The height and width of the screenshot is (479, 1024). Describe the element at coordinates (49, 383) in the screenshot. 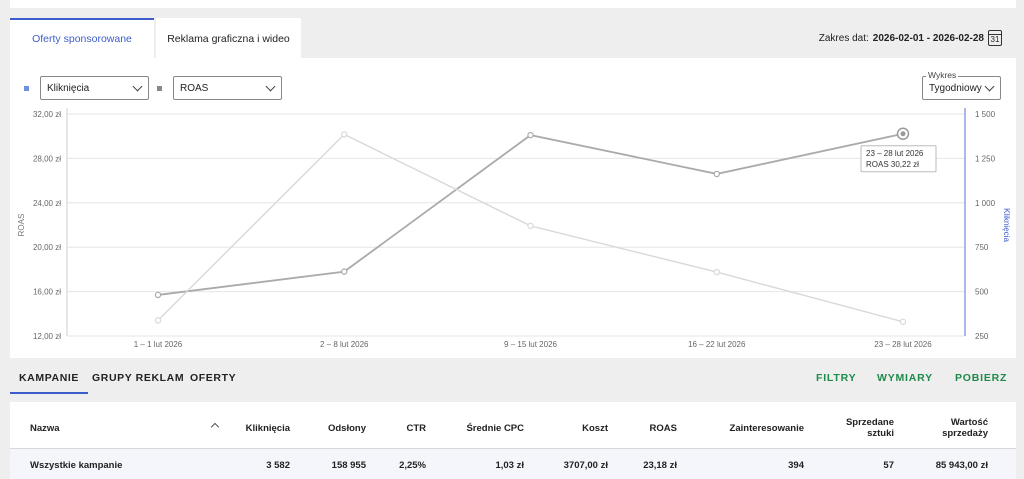

I see `tab-campaigns: KAMPANIE` at that location.